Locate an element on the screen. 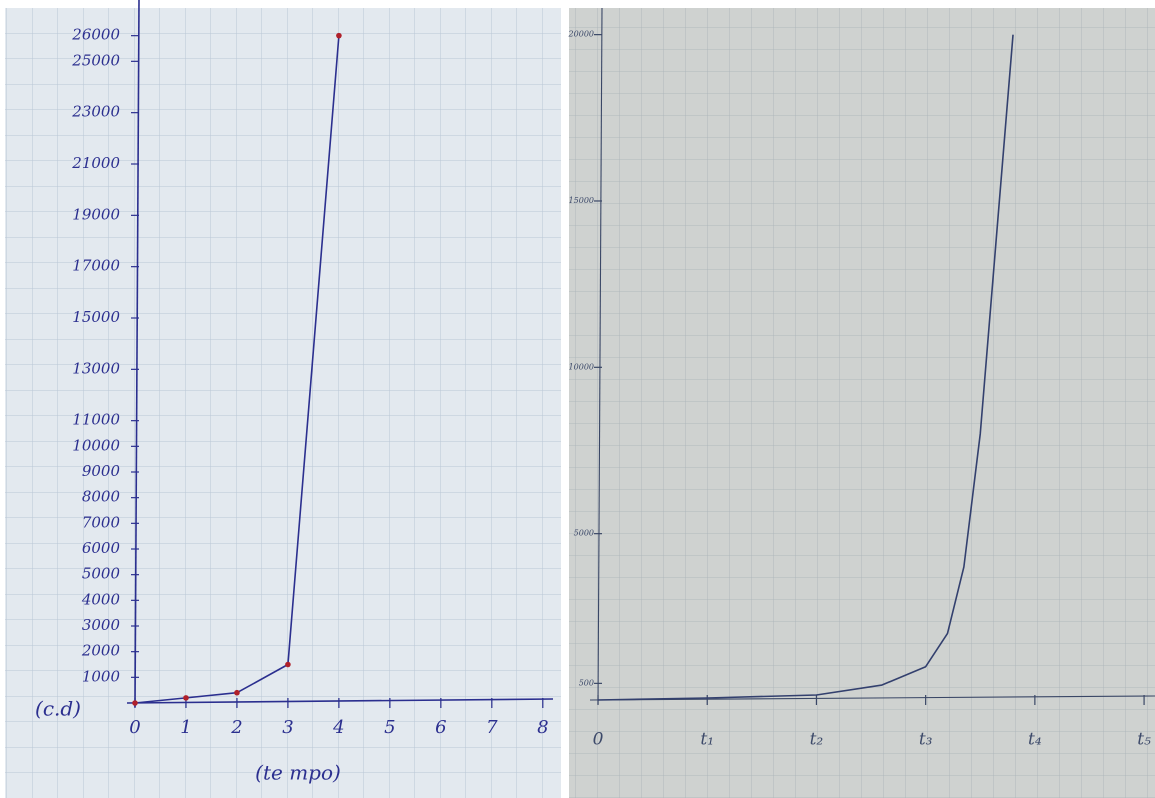 The width and height of the screenshot is (1155, 798). y-tick-label: 1000 is located at coordinates (101, 676).